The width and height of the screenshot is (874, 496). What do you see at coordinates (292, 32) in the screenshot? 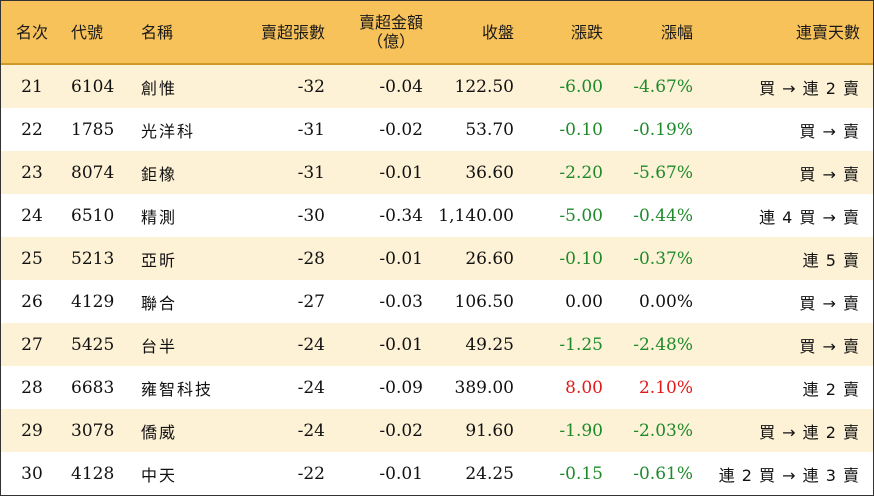
I see `header-sell-volume: 賣超張數` at bounding box center [292, 32].